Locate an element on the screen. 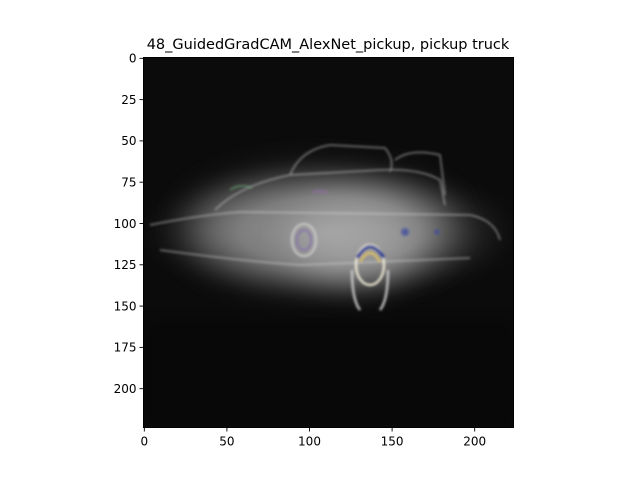 This screenshot has height=480, width=640. y-tick-label: 0 is located at coordinates (133, 59).